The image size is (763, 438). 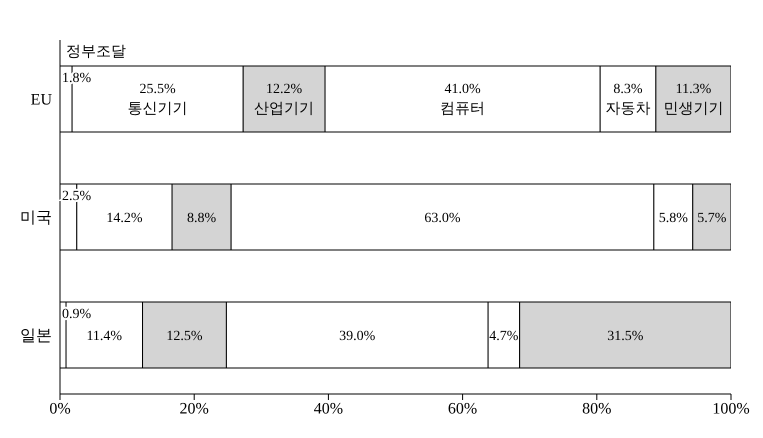 What do you see at coordinates (104, 336) in the screenshot?
I see `data-label: 11.4%` at bounding box center [104, 336].